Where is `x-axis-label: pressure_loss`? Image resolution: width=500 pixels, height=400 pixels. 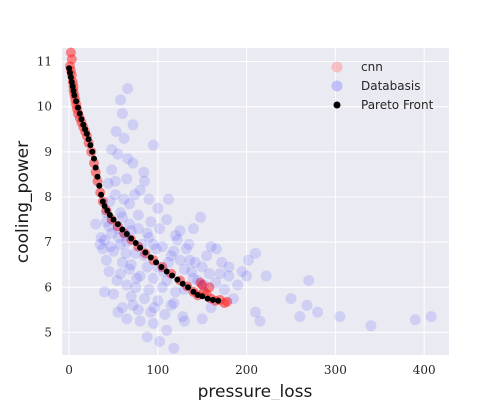
x-axis-label: pressure_loss is located at coordinates (255, 391).